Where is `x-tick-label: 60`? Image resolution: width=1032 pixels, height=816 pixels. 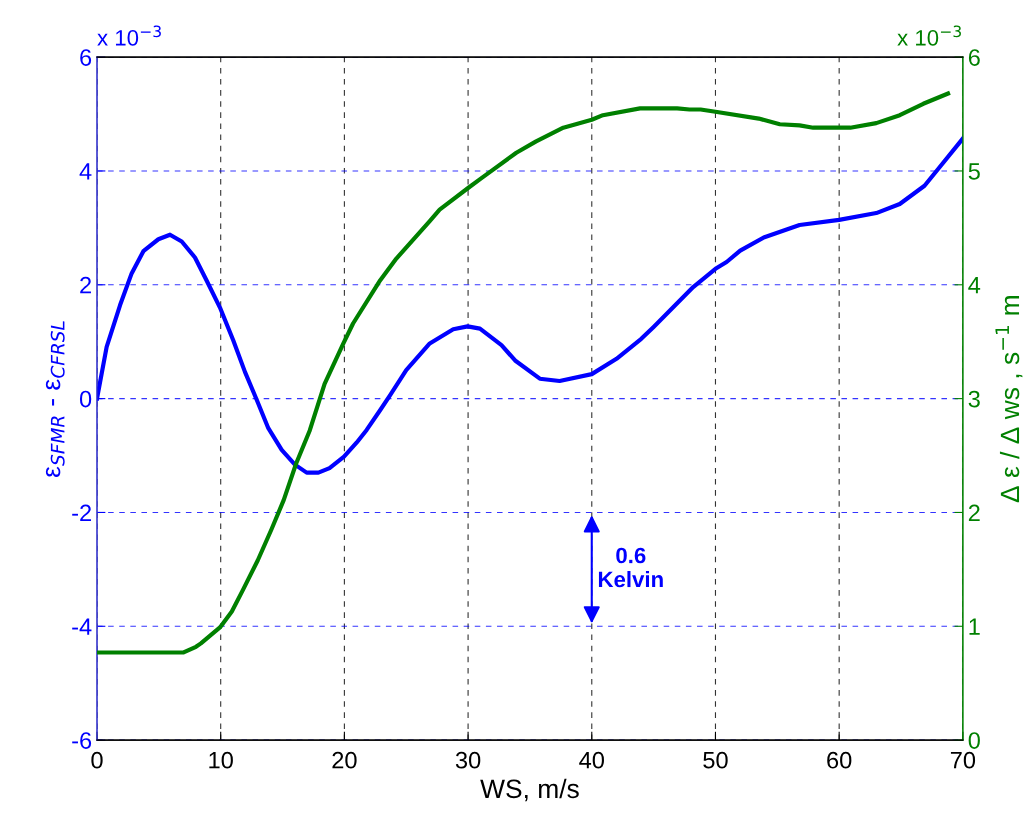
x-tick-label: 60 is located at coordinates (839, 760).